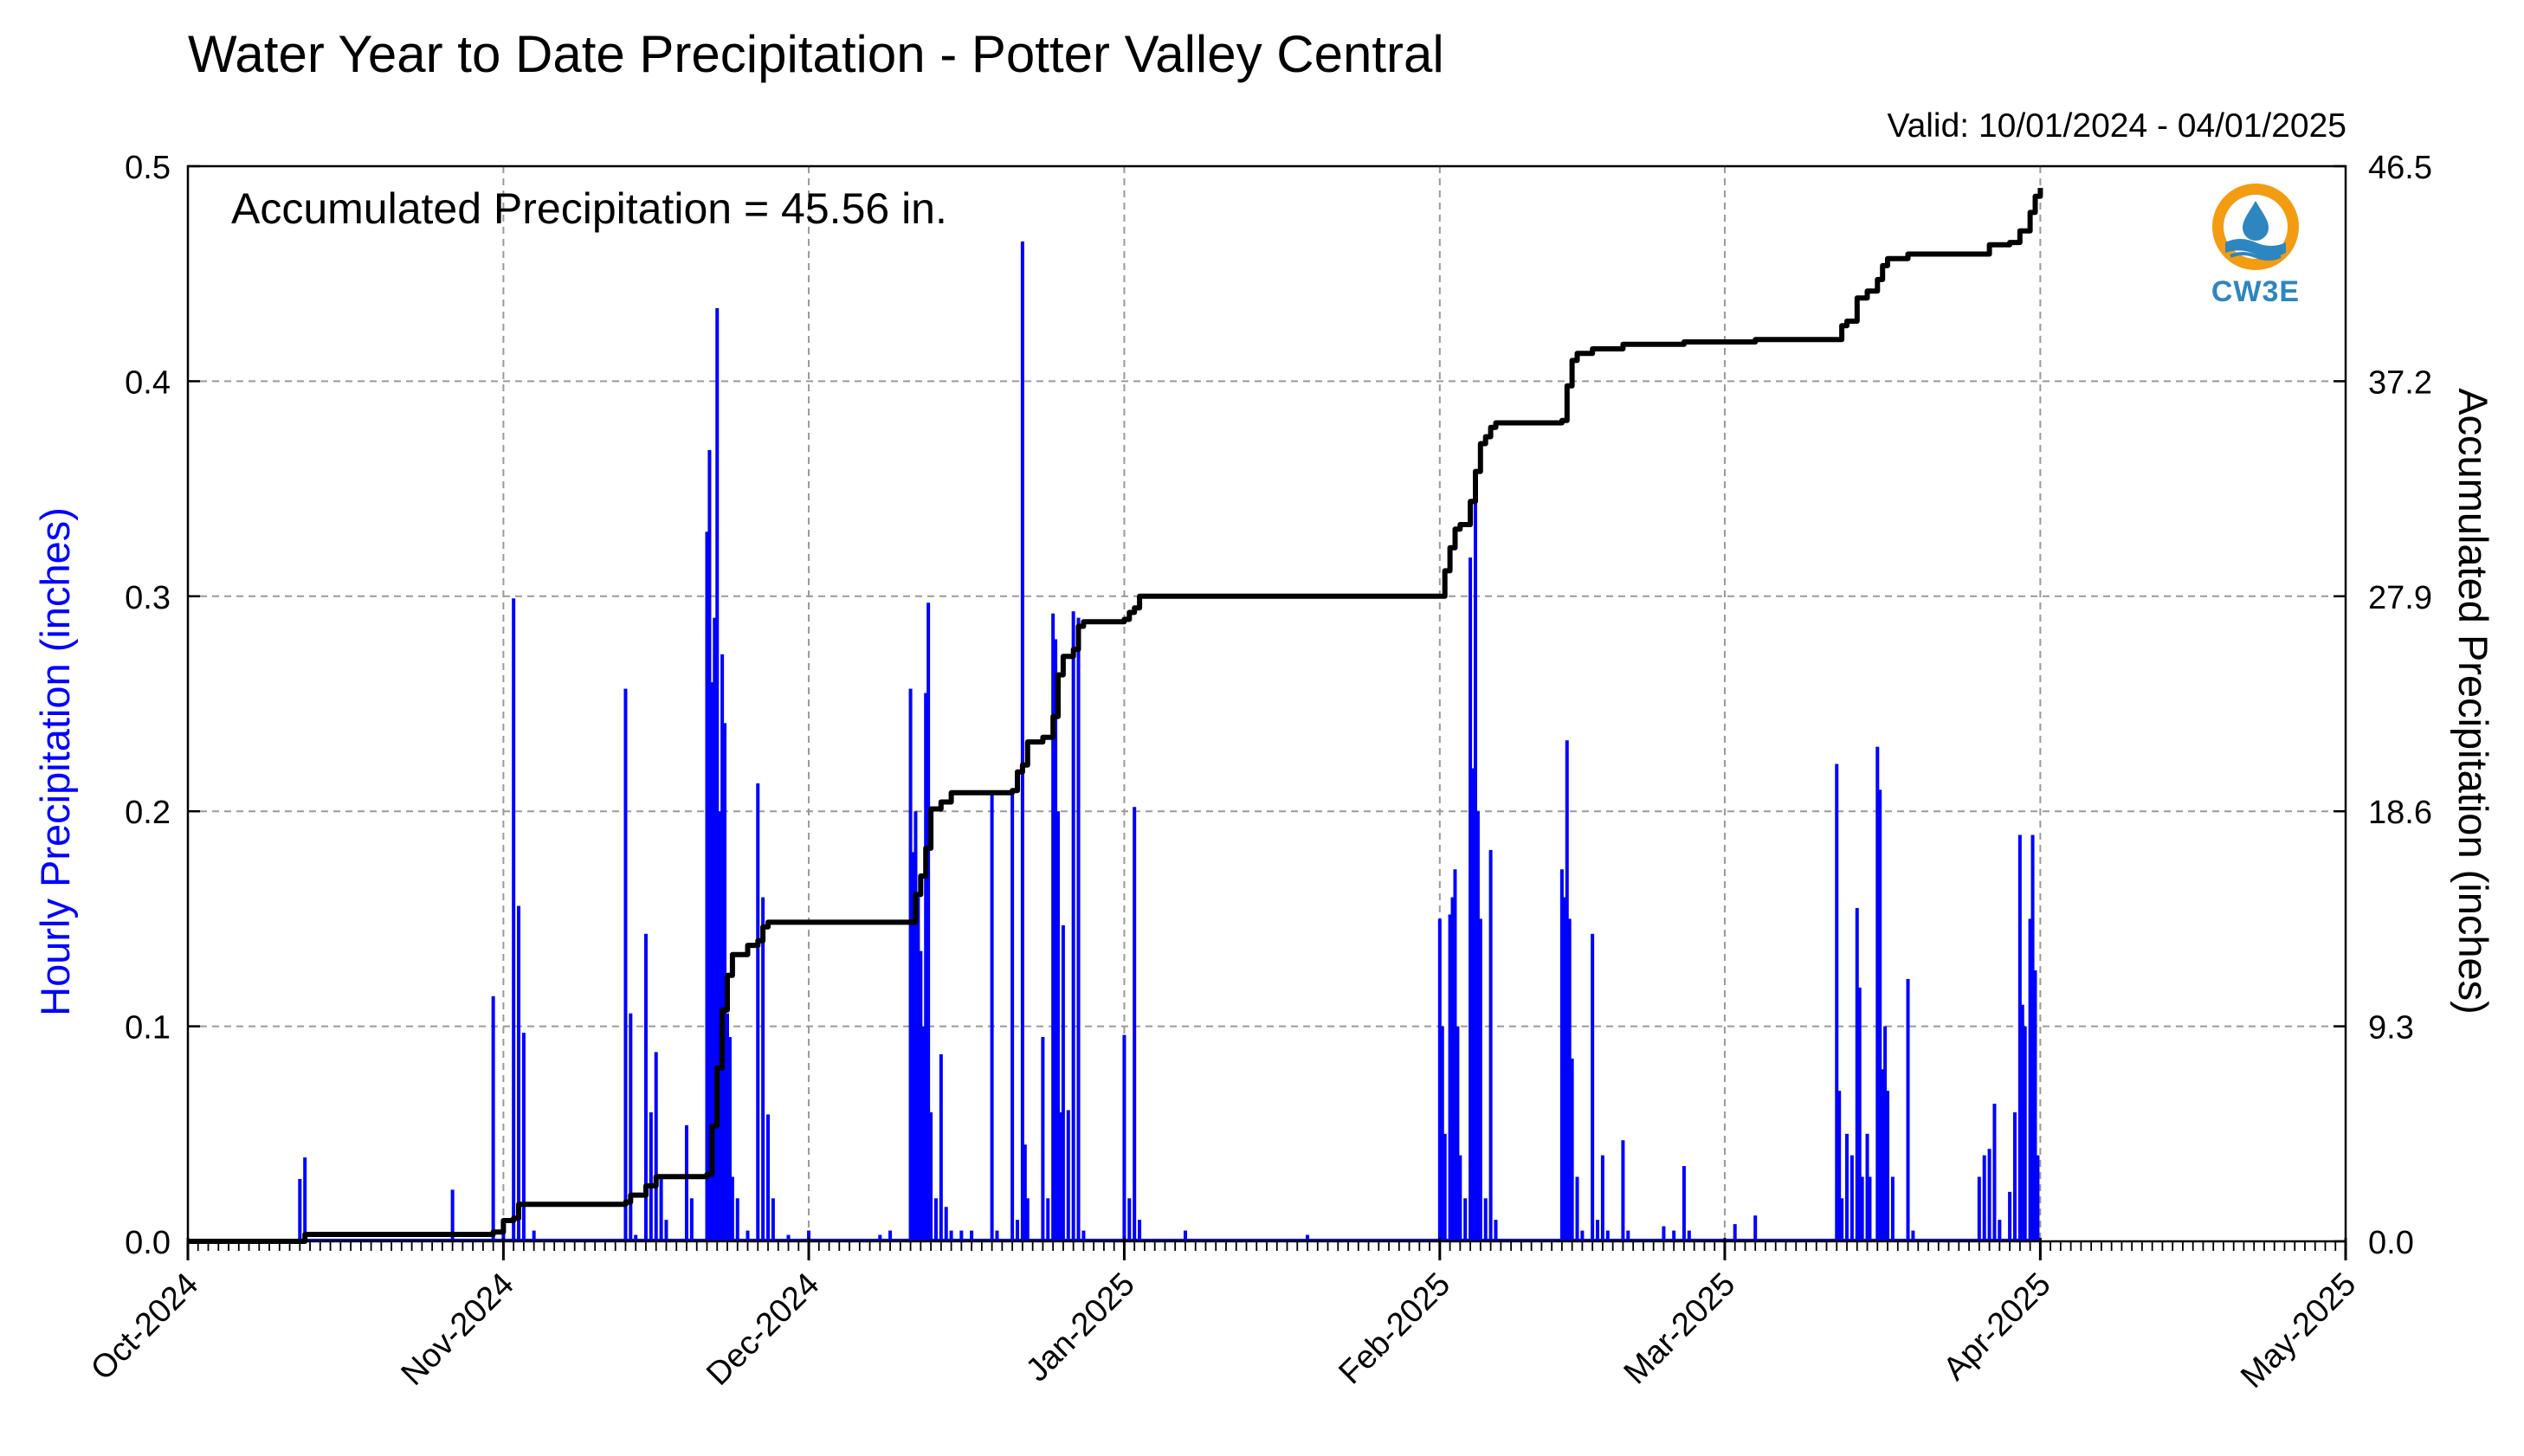 Image resolution: width=2524 pixels, height=1456 pixels. I want to click on x-tick-label: Feb-2025, so click(1394, 1329).